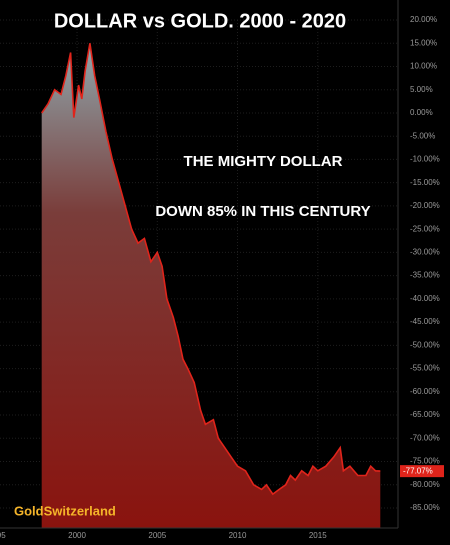 The width and height of the screenshot is (450, 545). What do you see at coordinates (418, 470) in the screenshot?
I see `last-value-label: -77.07%` at bounding box center [418, 470].